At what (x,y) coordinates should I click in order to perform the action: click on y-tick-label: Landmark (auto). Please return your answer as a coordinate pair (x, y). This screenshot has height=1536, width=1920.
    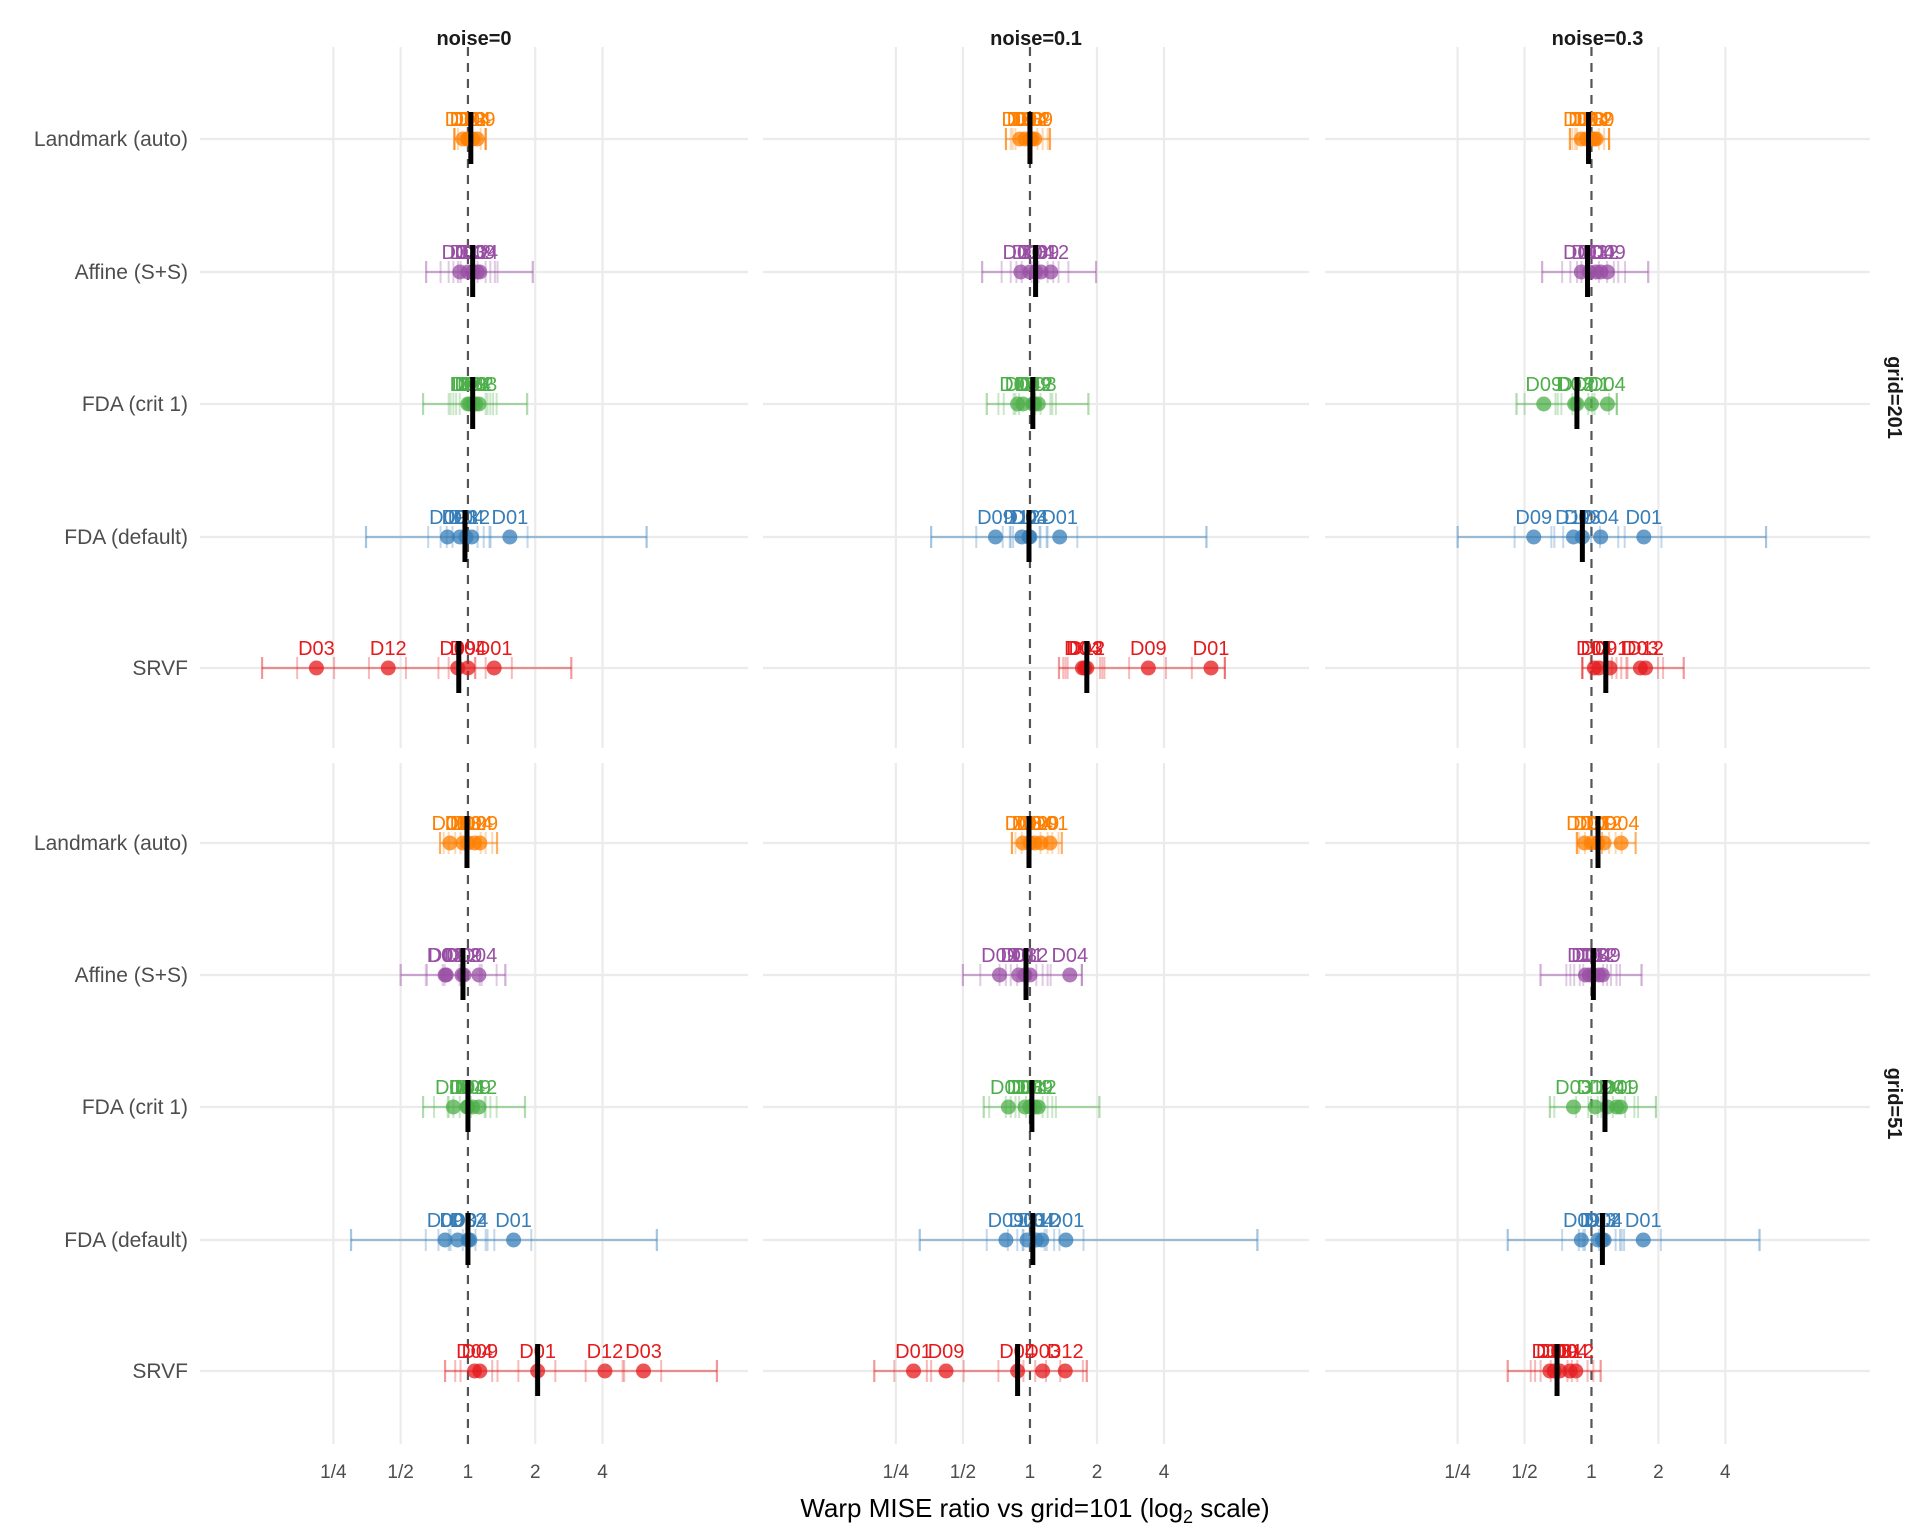
    Looking at the image, I should click on (111, 843).